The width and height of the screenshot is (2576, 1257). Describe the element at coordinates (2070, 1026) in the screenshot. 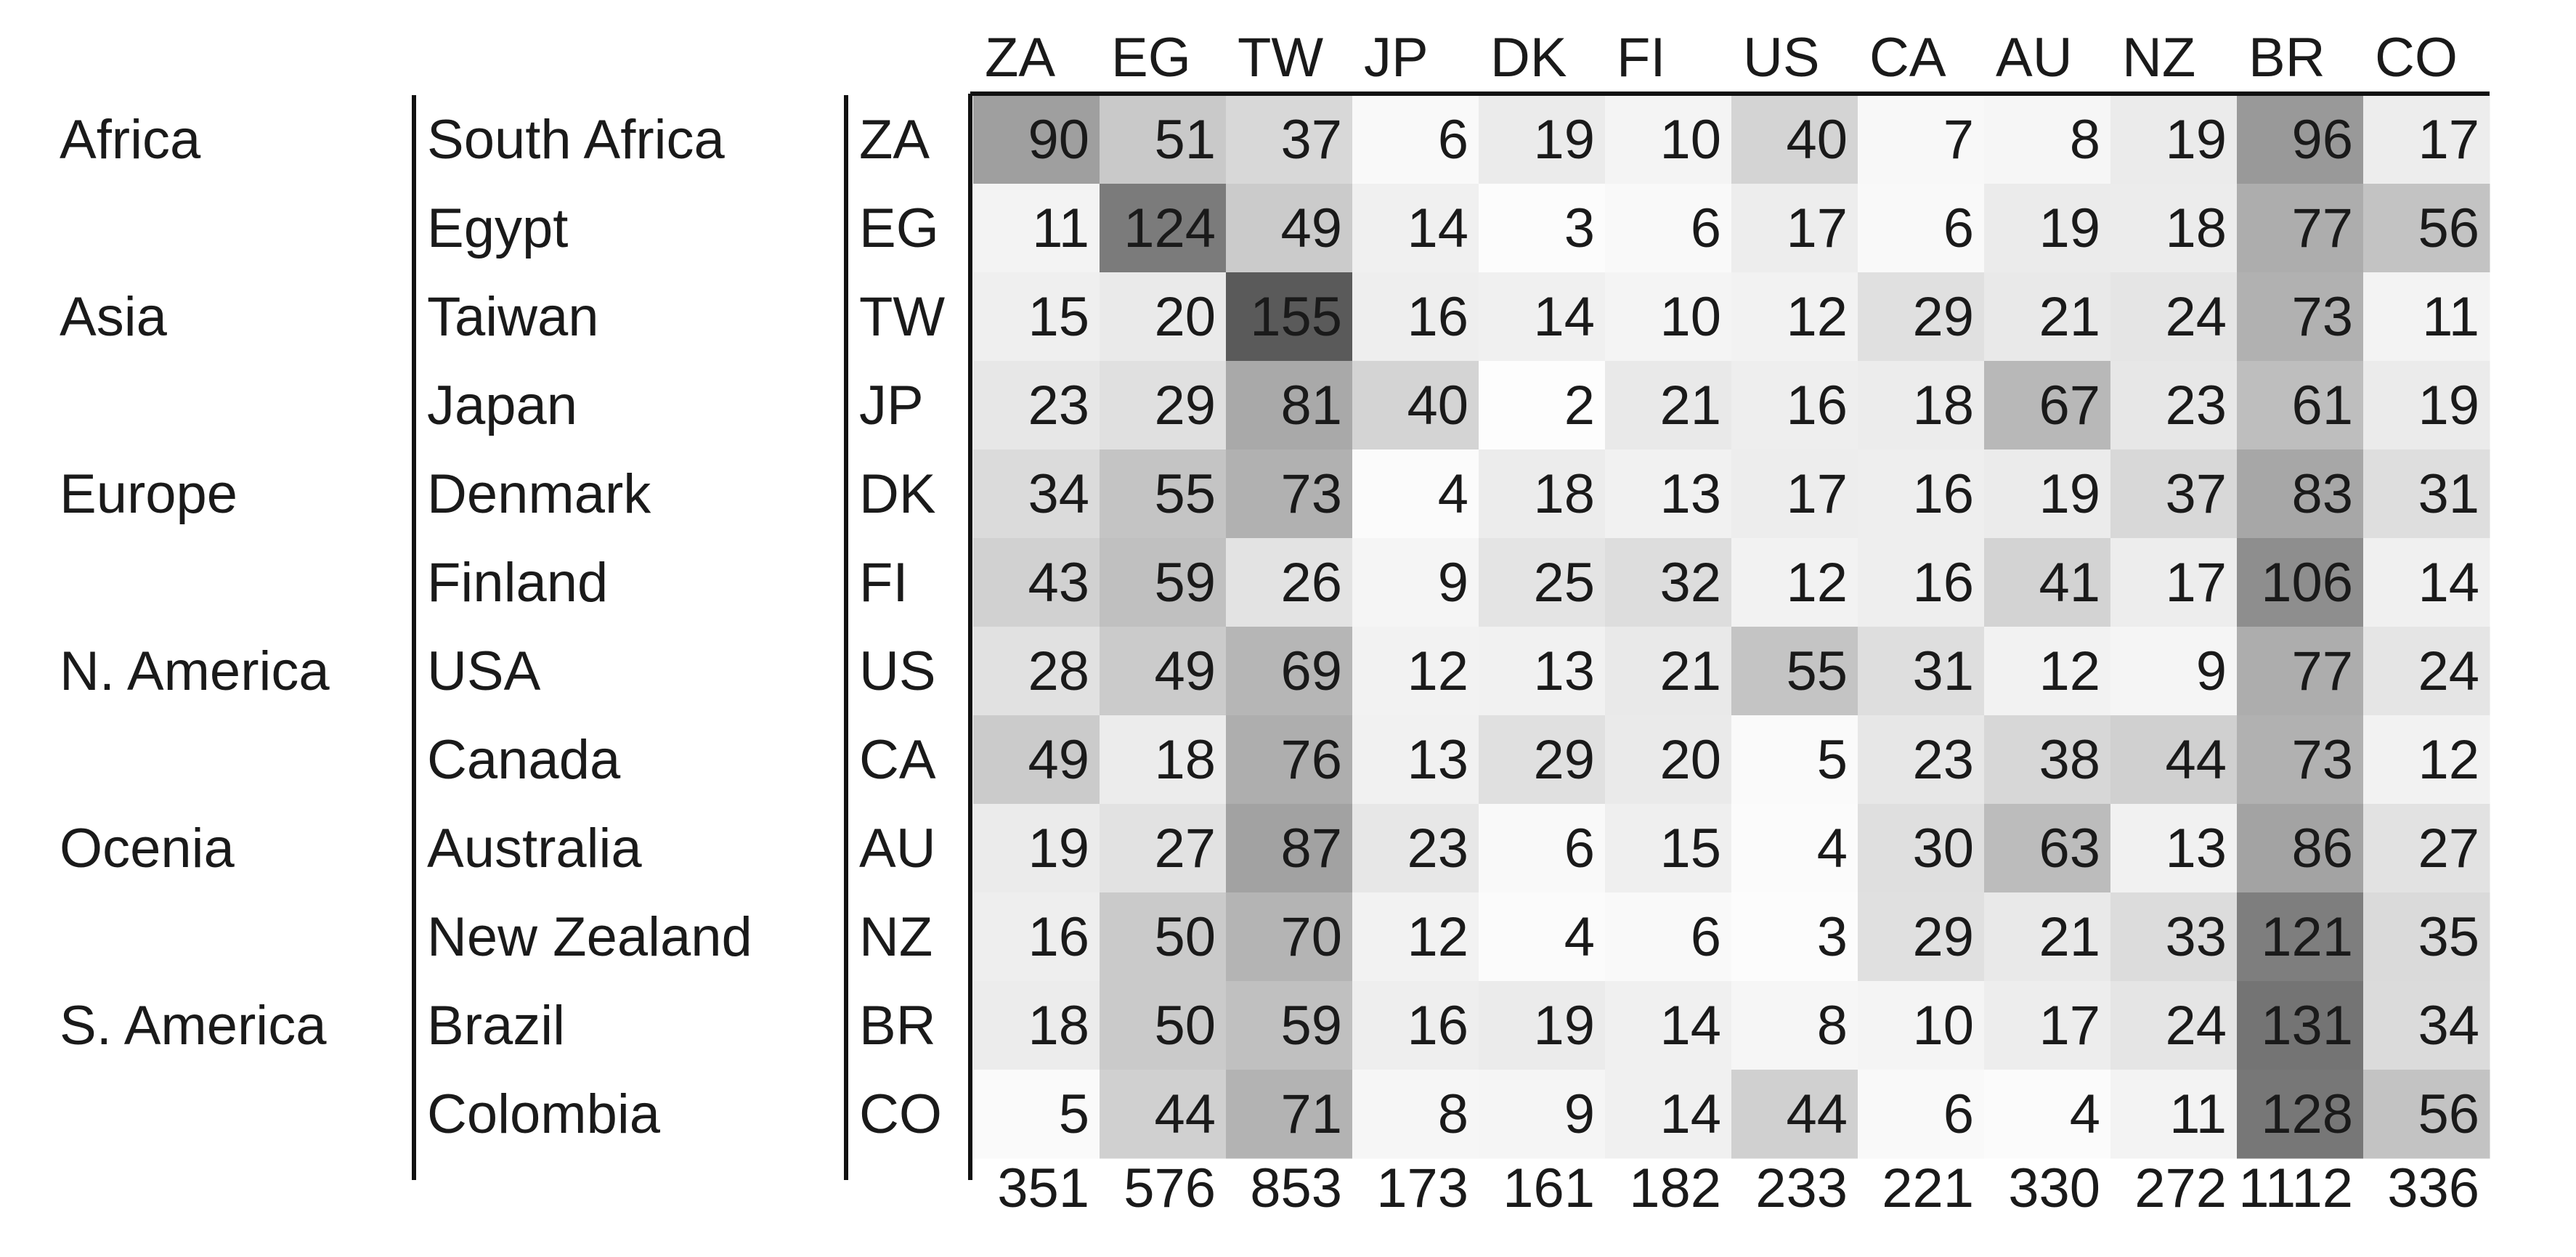

I see `cell-value: 17` at that location.